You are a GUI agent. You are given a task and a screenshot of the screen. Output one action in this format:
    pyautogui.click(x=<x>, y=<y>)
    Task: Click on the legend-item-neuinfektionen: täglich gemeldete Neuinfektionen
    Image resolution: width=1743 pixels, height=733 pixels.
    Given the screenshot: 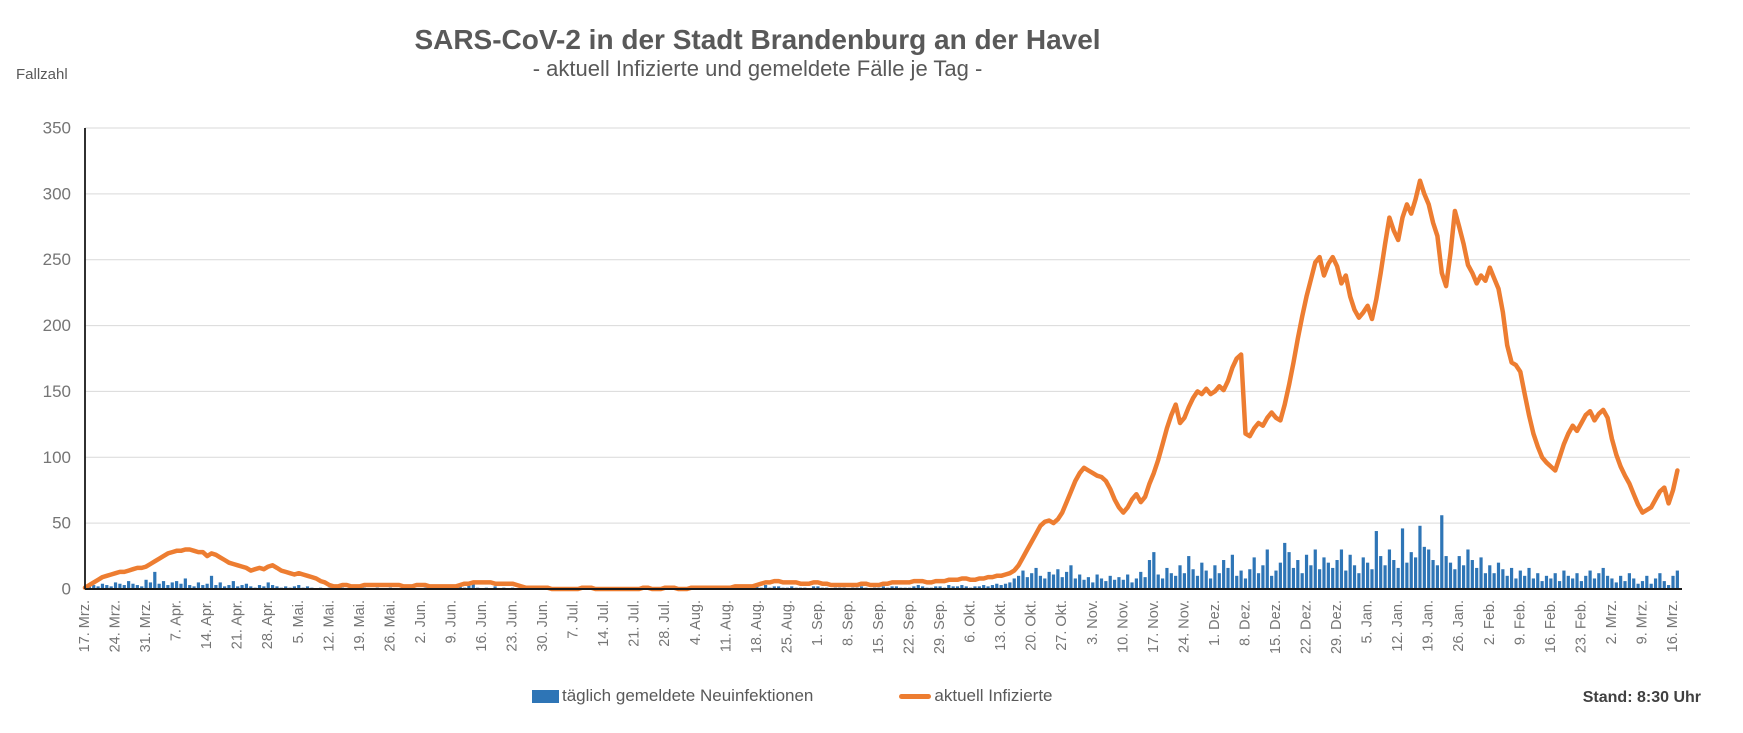 What is the action you would take?
    pyautogui.click(x=672, y=696)
    